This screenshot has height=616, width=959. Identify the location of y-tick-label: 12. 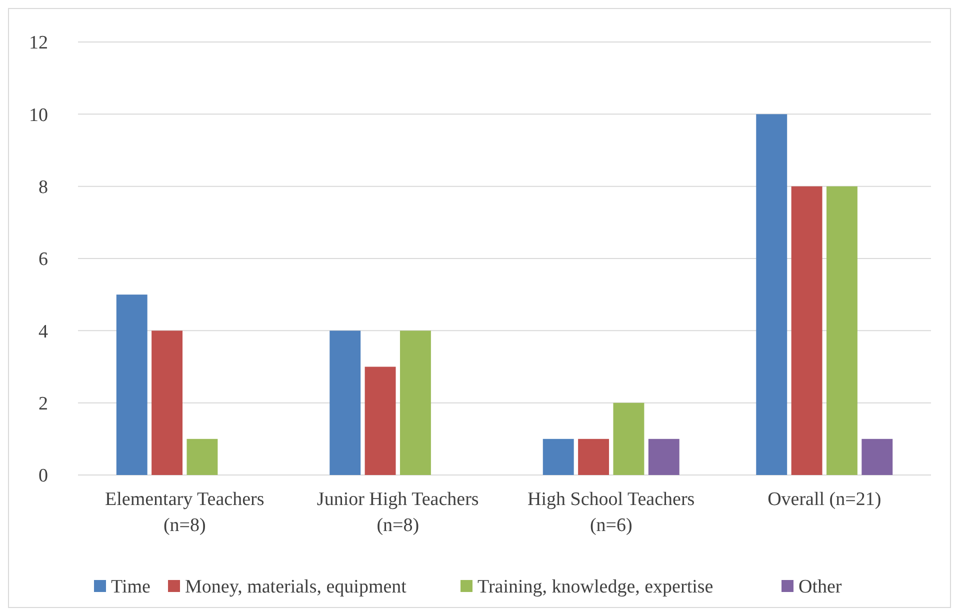
(38, 43).